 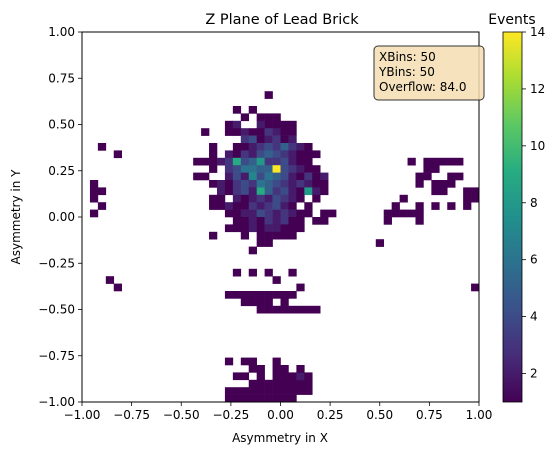 I want to click on colorbar-tick-label: 2, so click(x=534, y=374).